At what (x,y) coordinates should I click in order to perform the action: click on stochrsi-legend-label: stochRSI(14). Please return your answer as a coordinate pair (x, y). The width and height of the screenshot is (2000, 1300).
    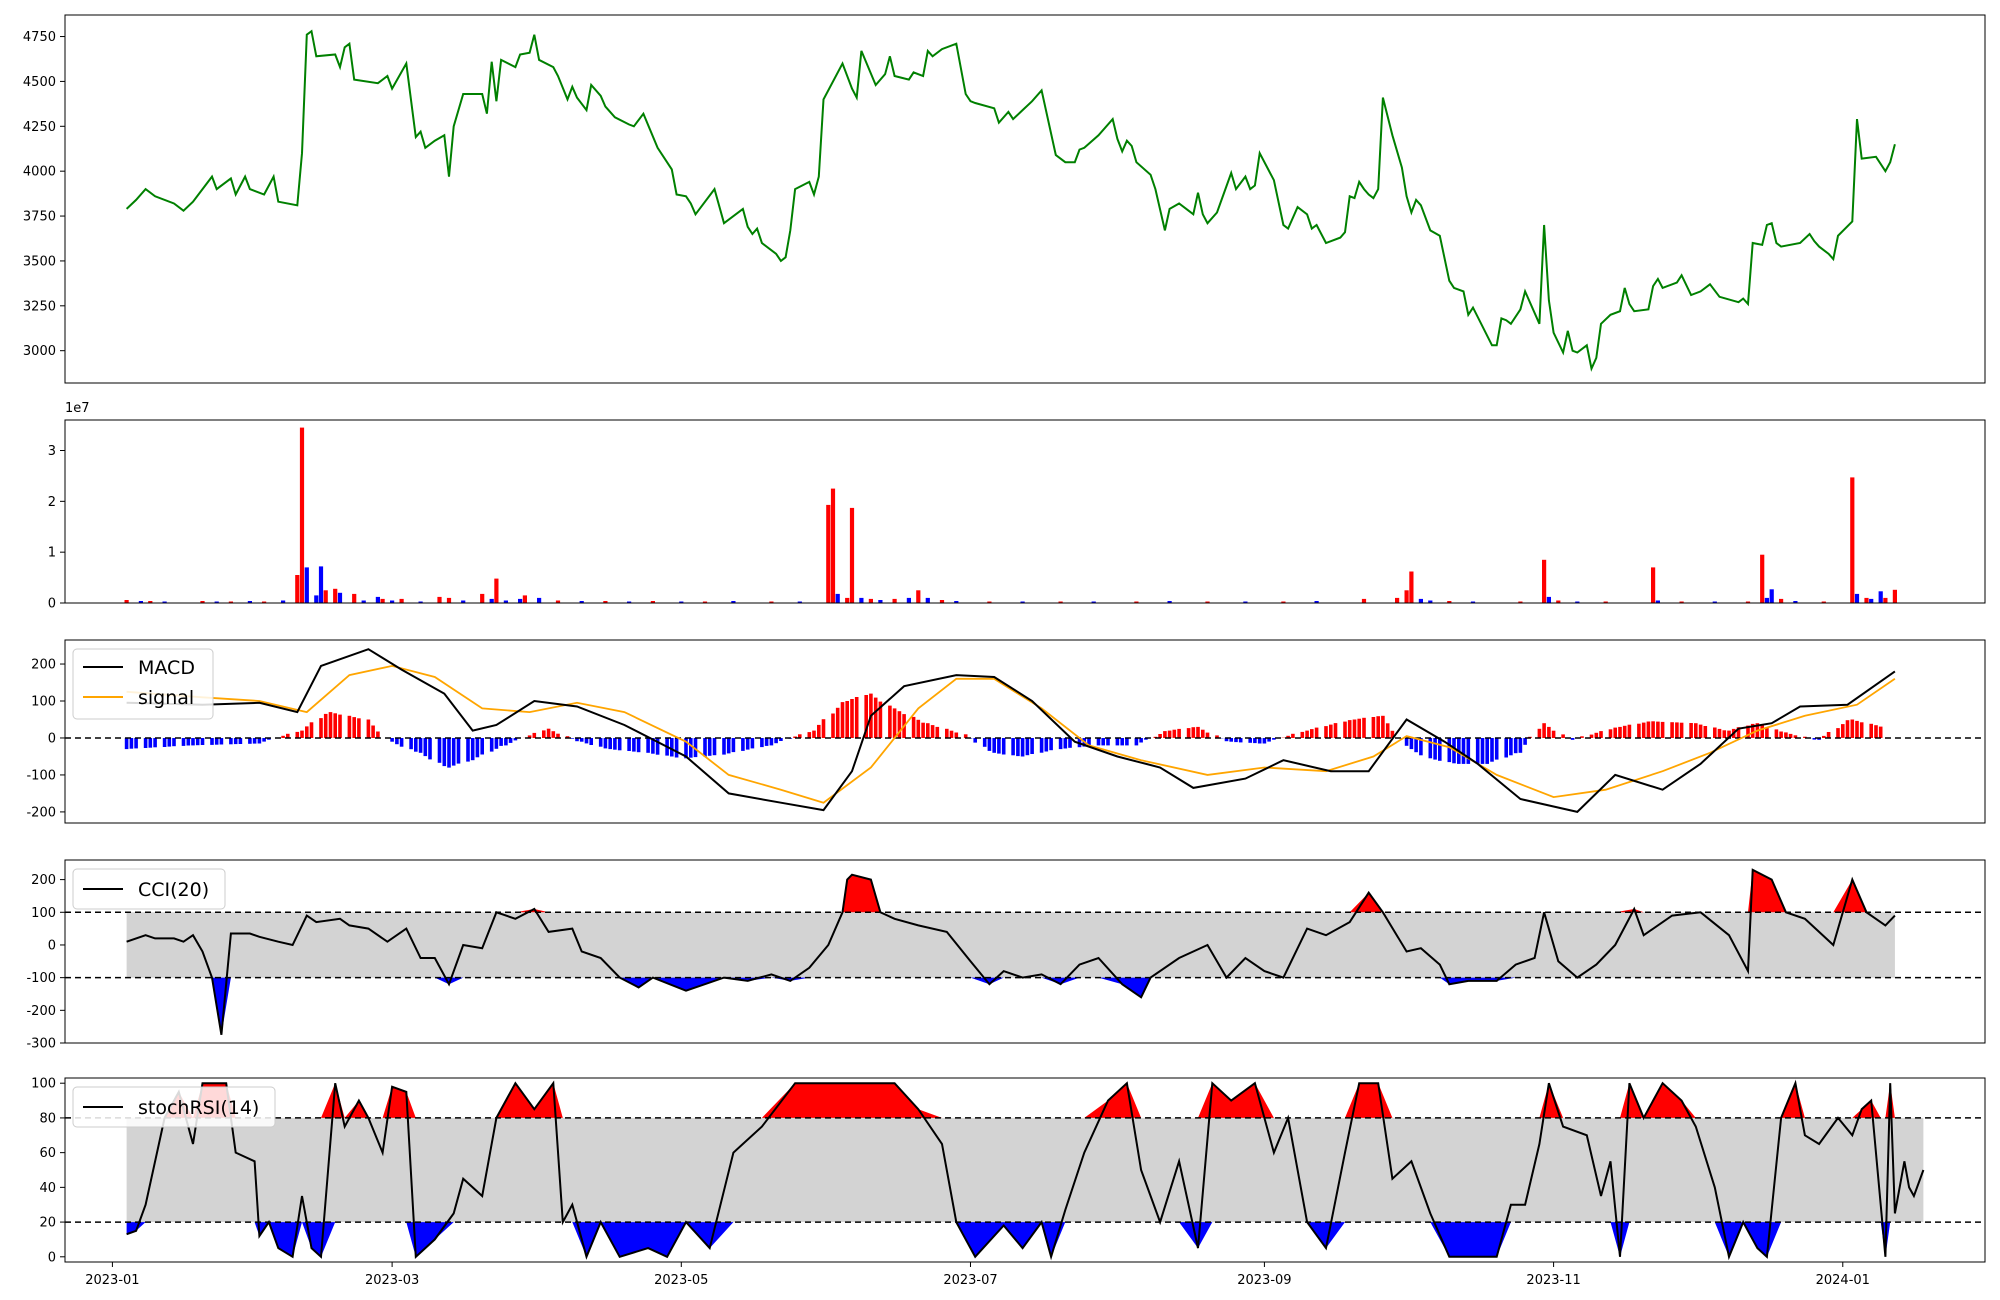
    Looking at the image, I should click on (198, 1108).